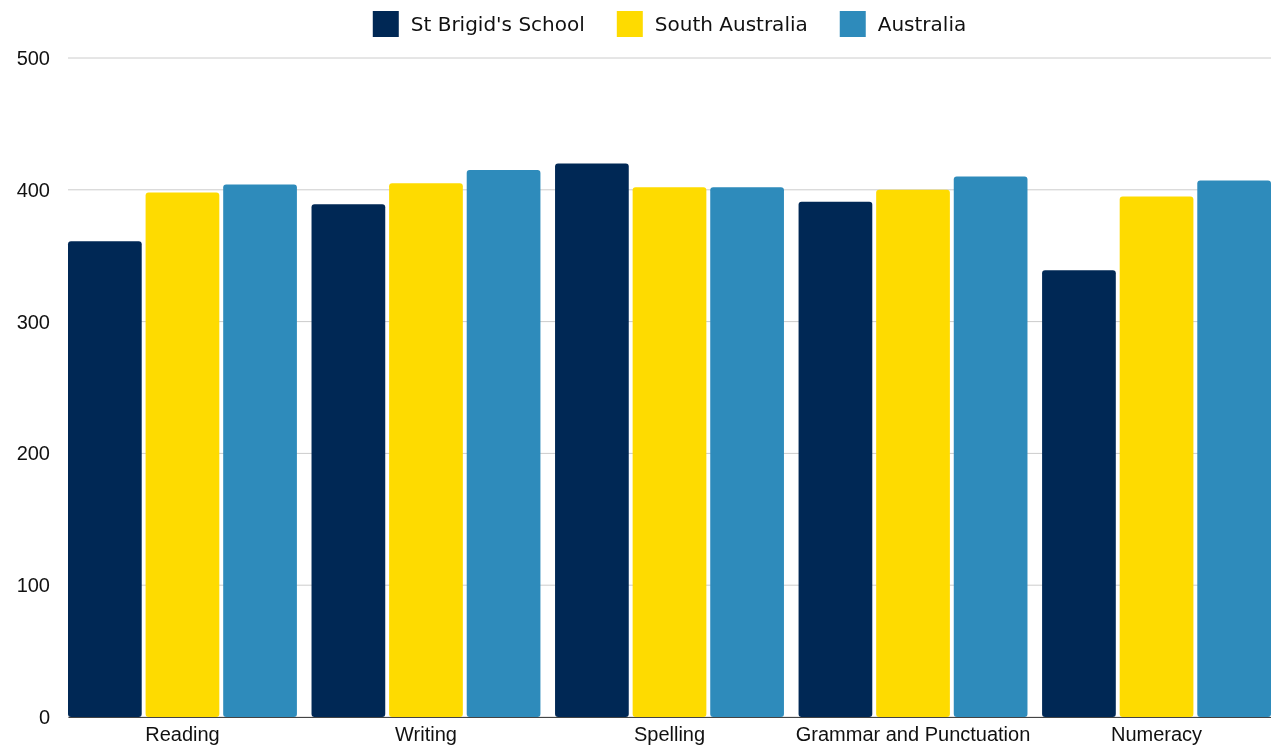  I want to click on y-tick-label: 300, so click(33, 321).